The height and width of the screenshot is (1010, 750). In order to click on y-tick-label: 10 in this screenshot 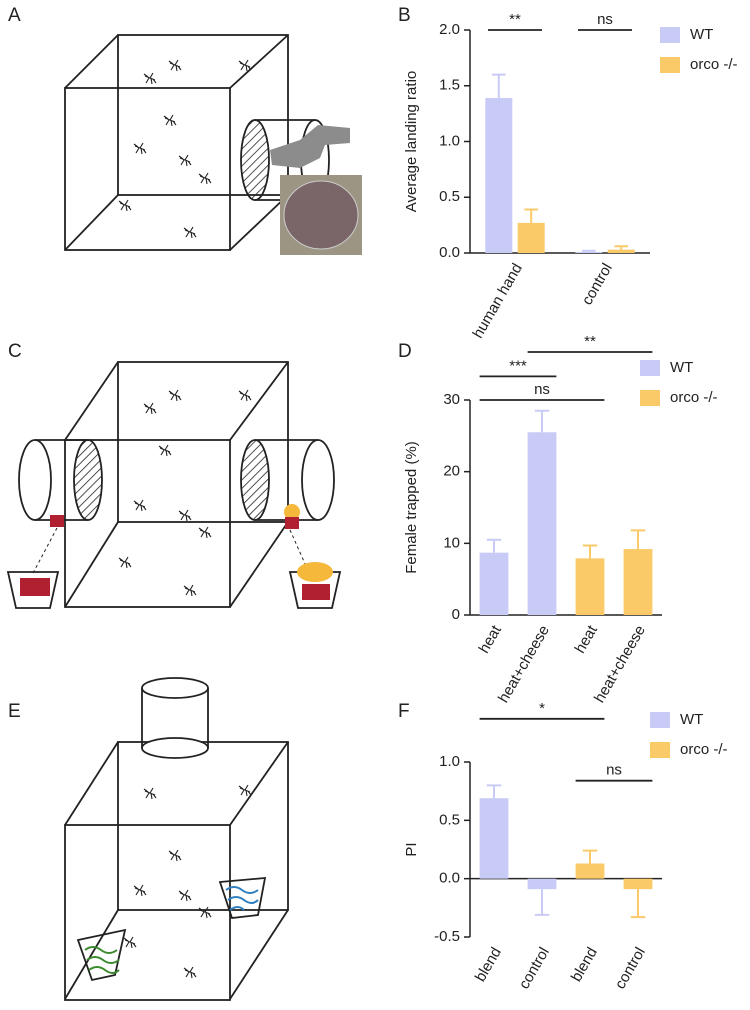, I will do `click(451, 542)`.